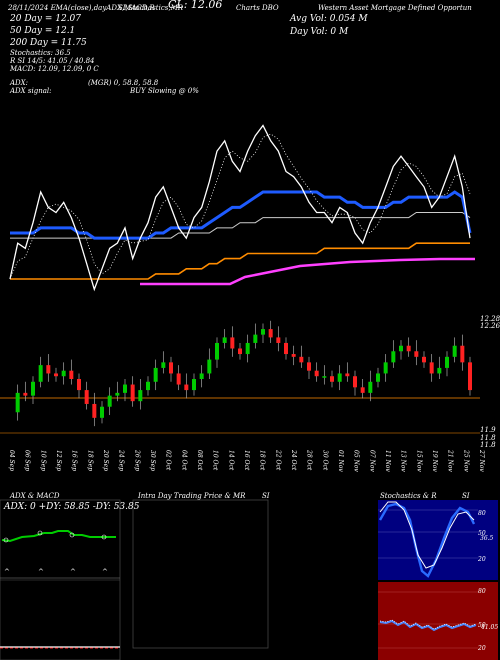  What do you see at coordinates (48, 43) in the screenshot?
I see `ema200-value: 200 Day = 11.75` at bounding box center [48, 43].